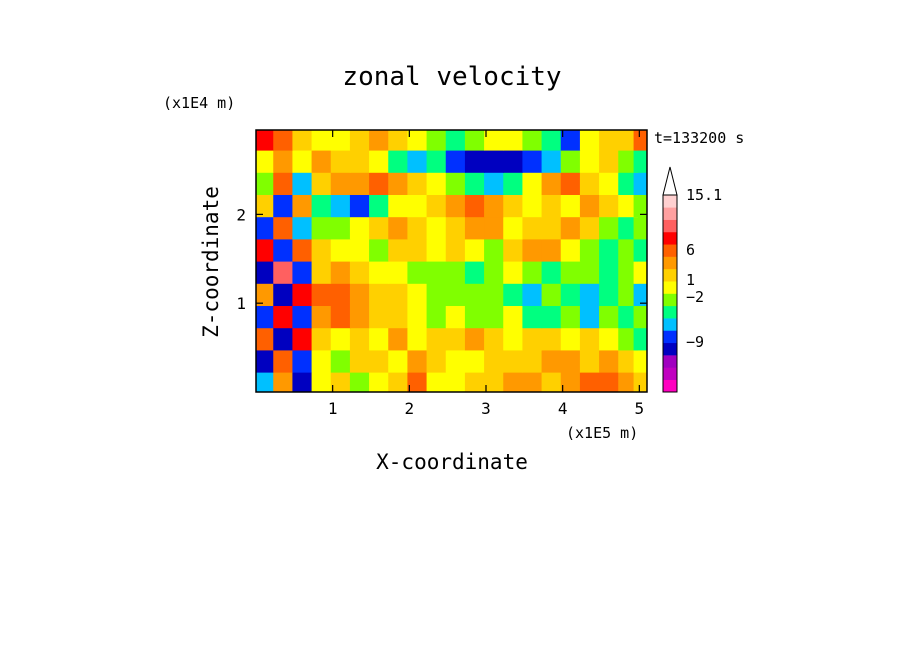 The image size is (904, 654). I want to click on y-tick-label: 1, so click(241, 303).